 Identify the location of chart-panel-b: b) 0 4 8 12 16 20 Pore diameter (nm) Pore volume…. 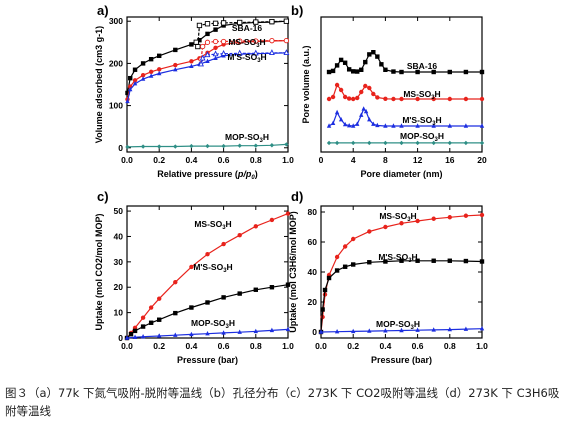
(389, 91).